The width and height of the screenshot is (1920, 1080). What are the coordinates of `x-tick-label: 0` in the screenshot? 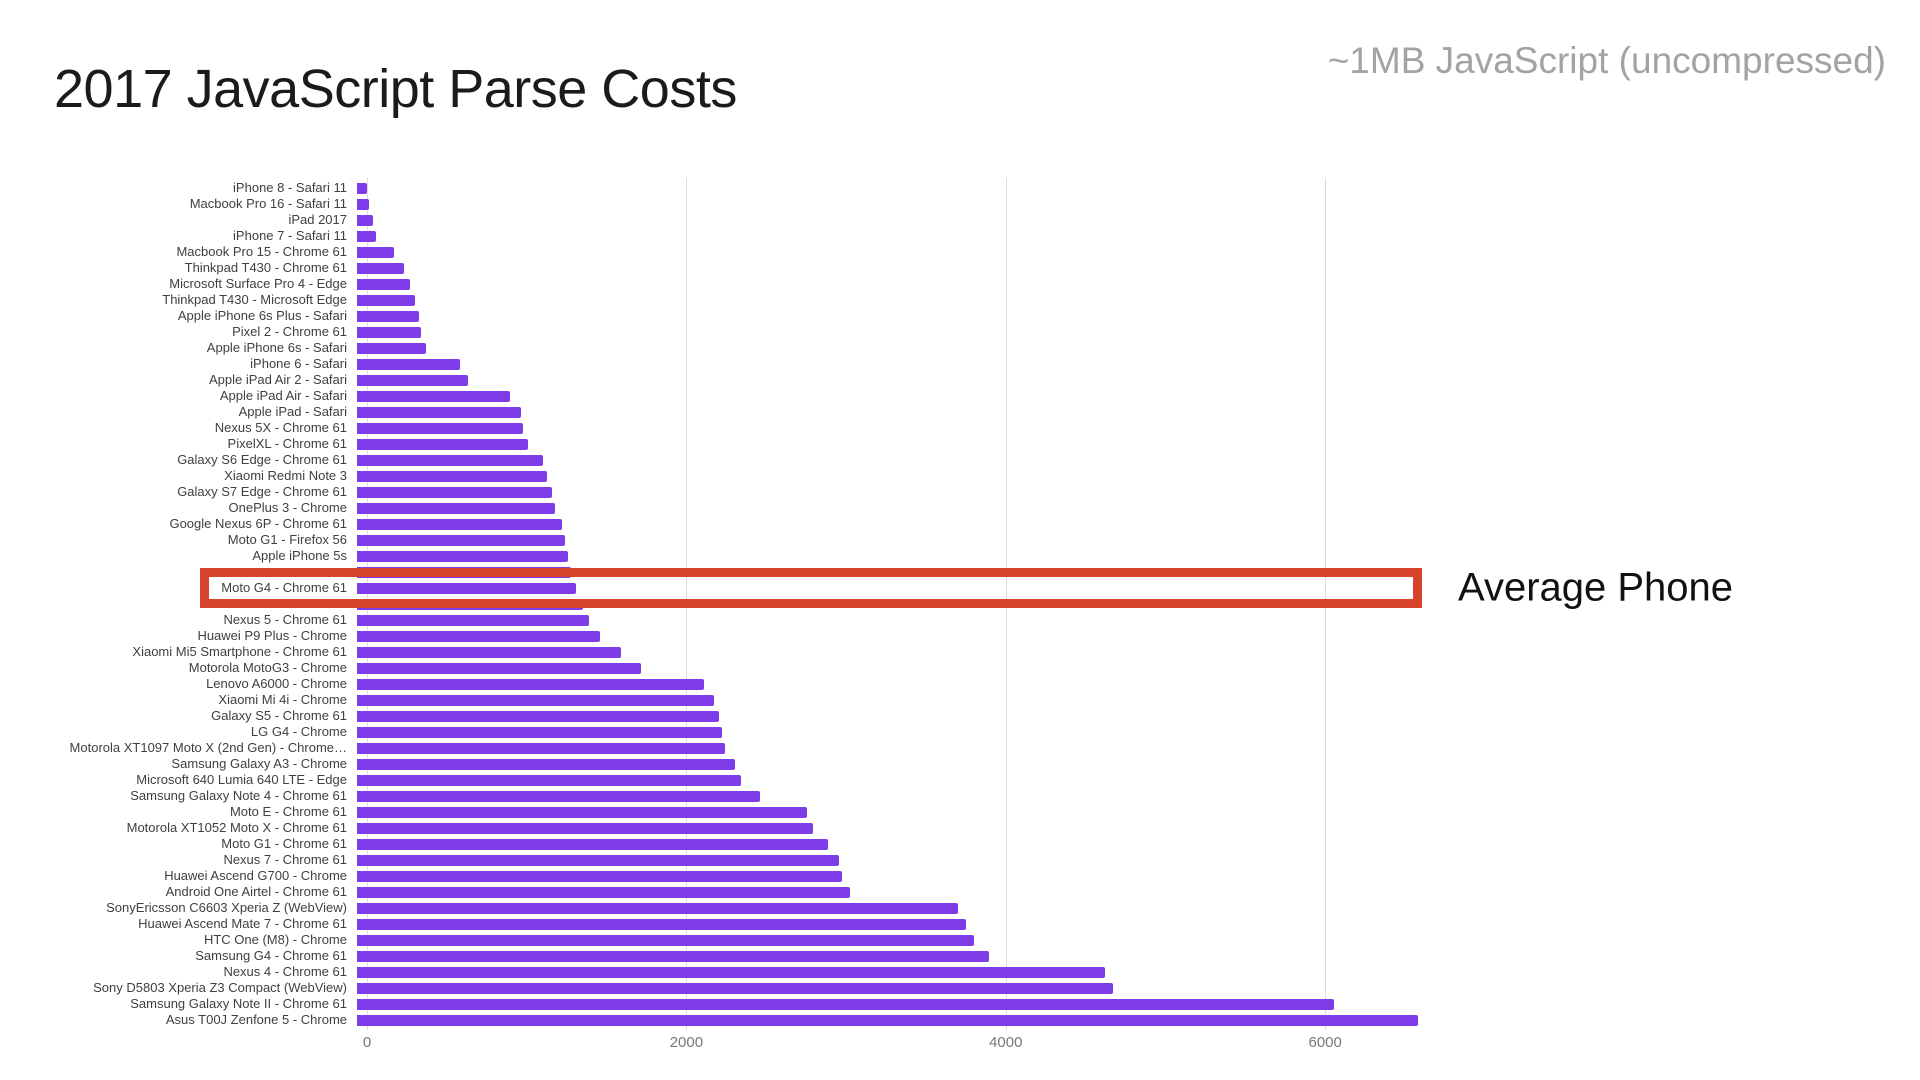 It's located at (367, 1042).